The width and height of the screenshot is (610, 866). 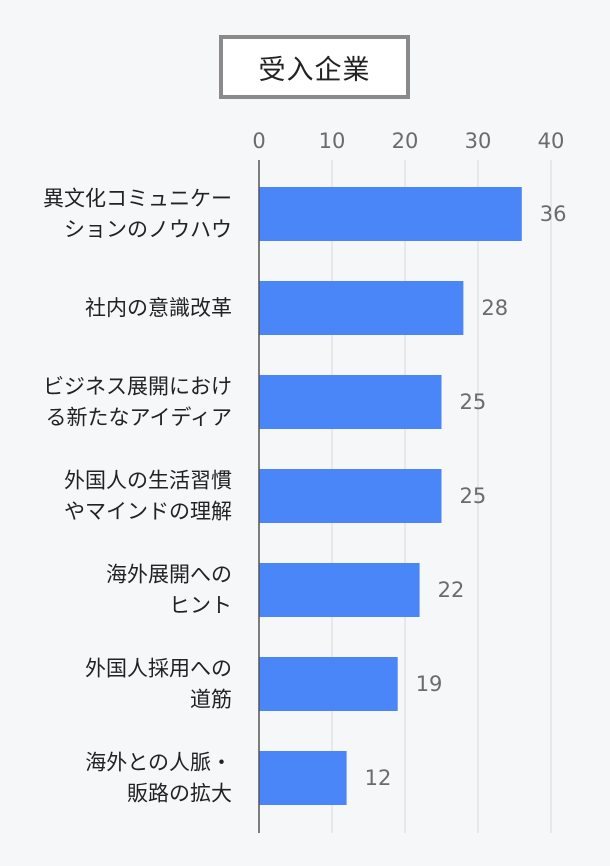 I want to click on category-label: やマインドの理解, so click(x=148, y=512).